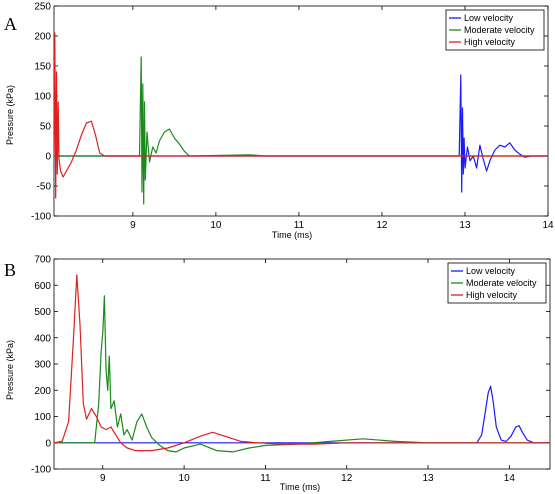 This screenshot has width=555, height=494. What do you see at coordinates (491, 271) in the screenshot?
I see `legend-label-low-b: Low velocity` at bounding box center [491, 271].